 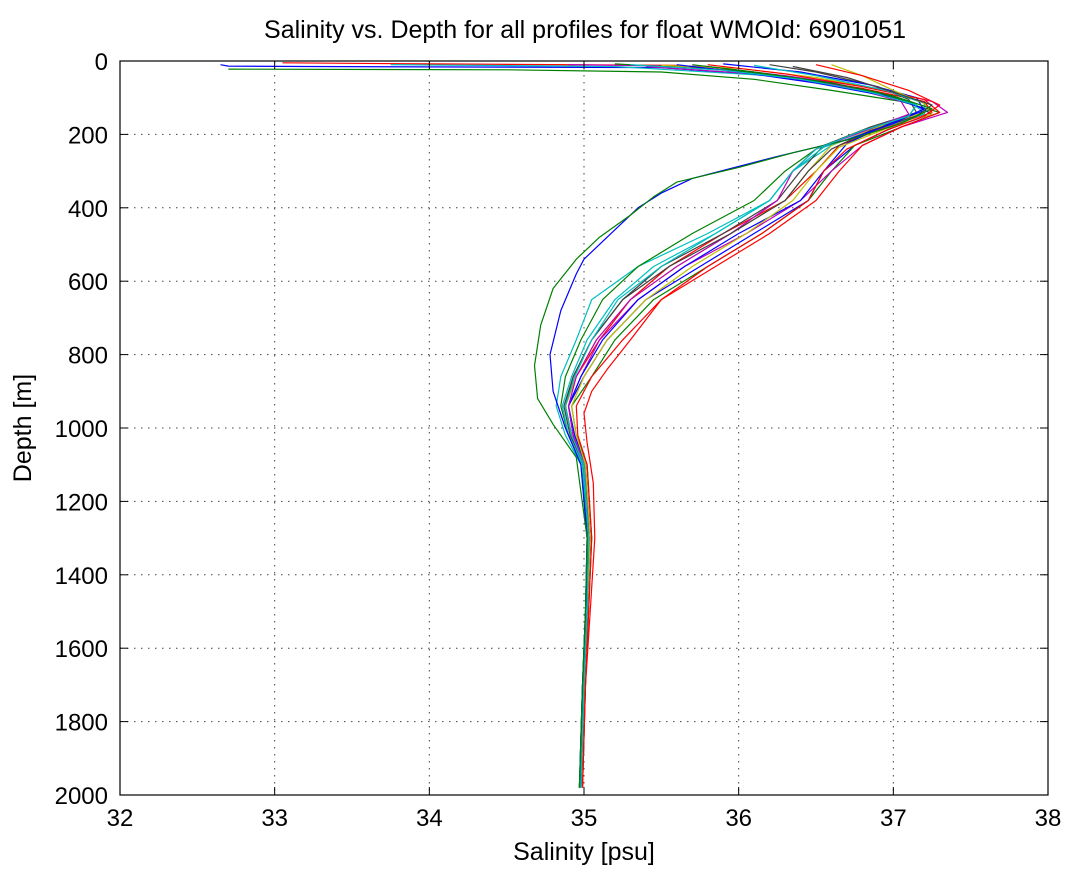 What do you see at coordinates (1048, 818) in the screenshot?
I see `x-tick-label: 38` at bounding box center [1048, 818].